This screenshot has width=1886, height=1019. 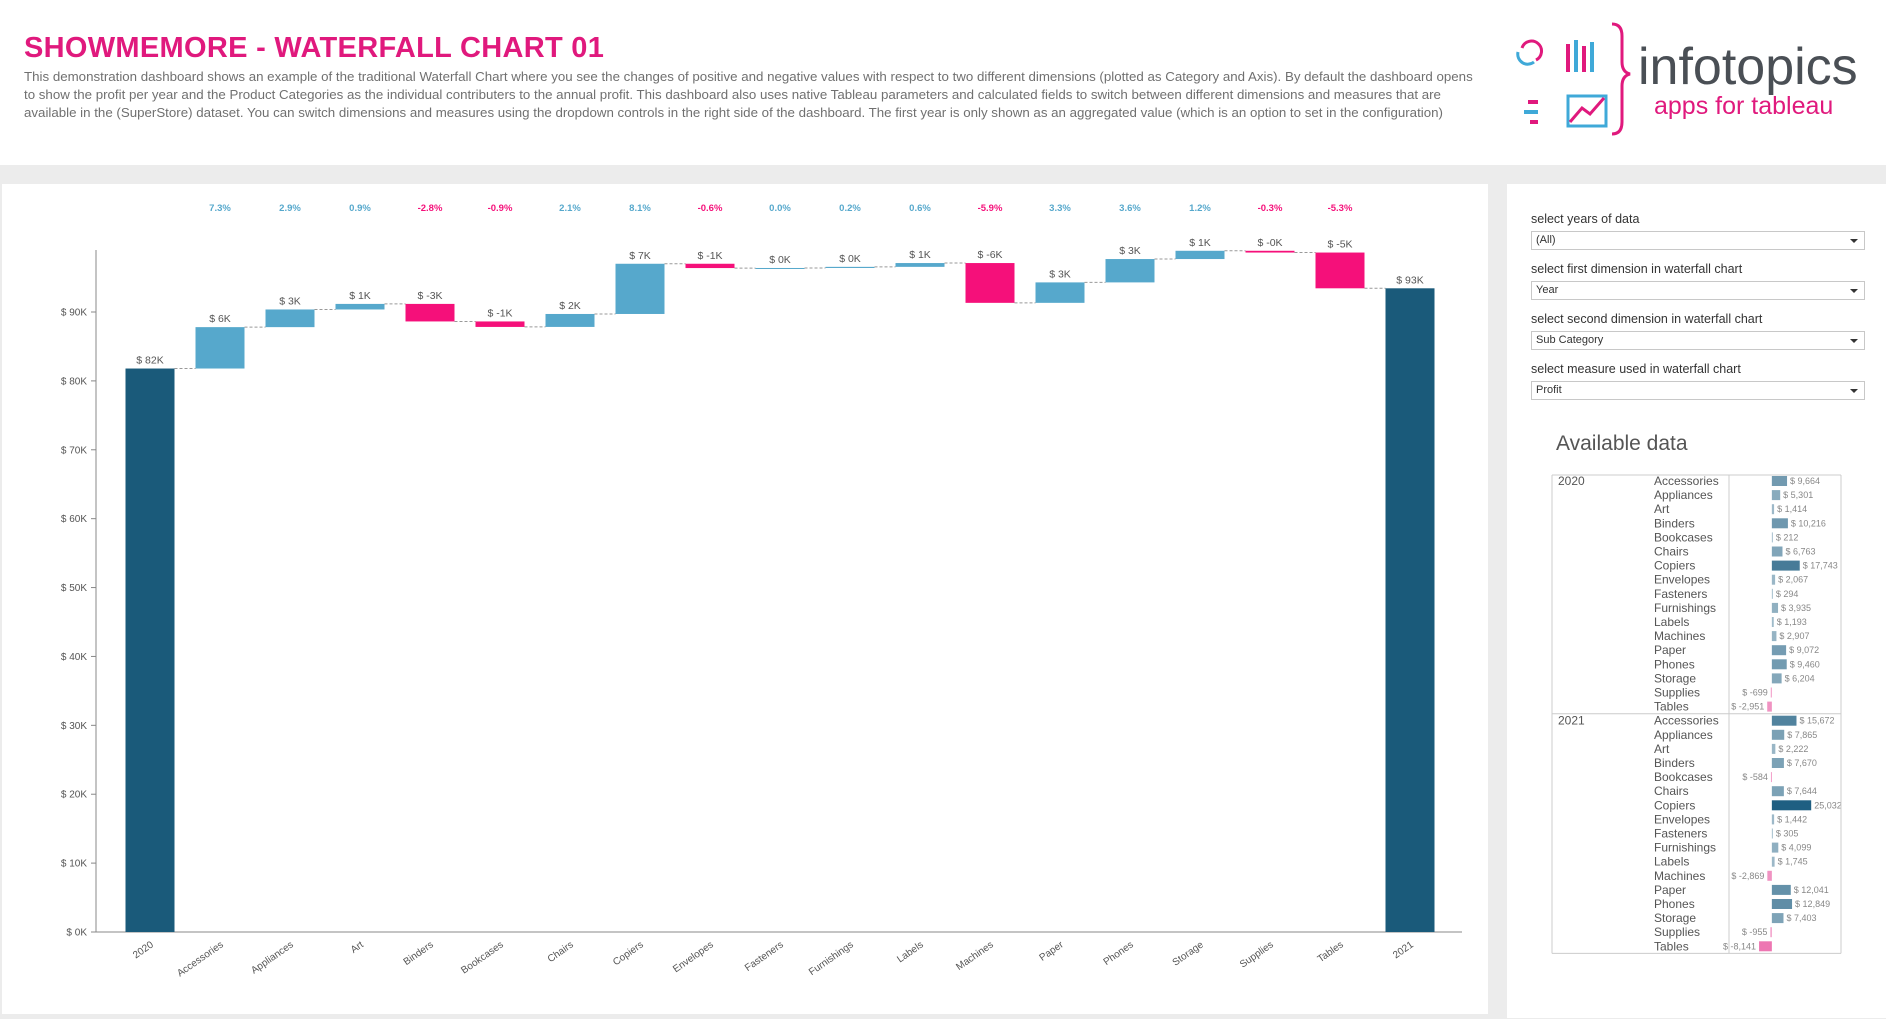 I want to click on logo: infotopics apps for tableau, so click(x=1687, y=79).